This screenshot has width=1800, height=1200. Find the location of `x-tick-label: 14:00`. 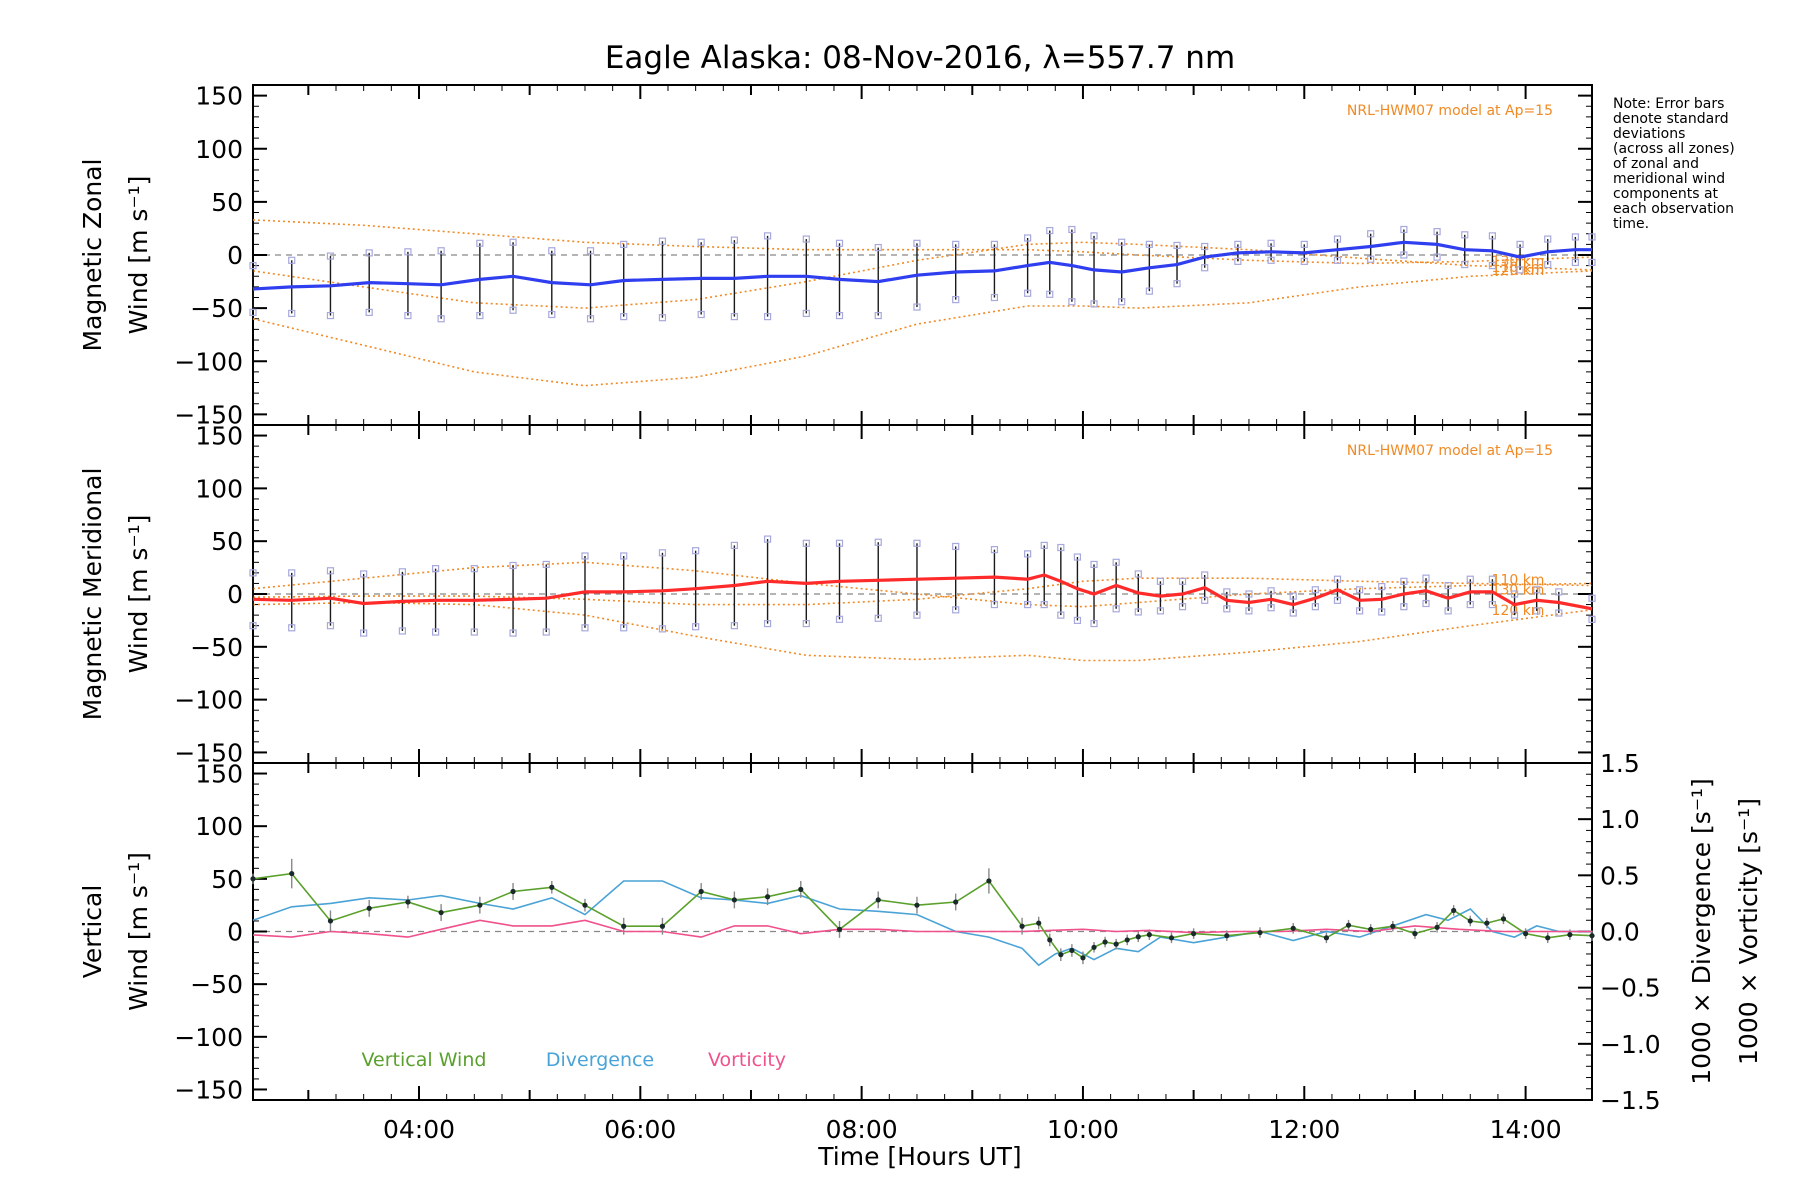

x-tick-label: 14:00 is located at coordinates (1526, 1129).